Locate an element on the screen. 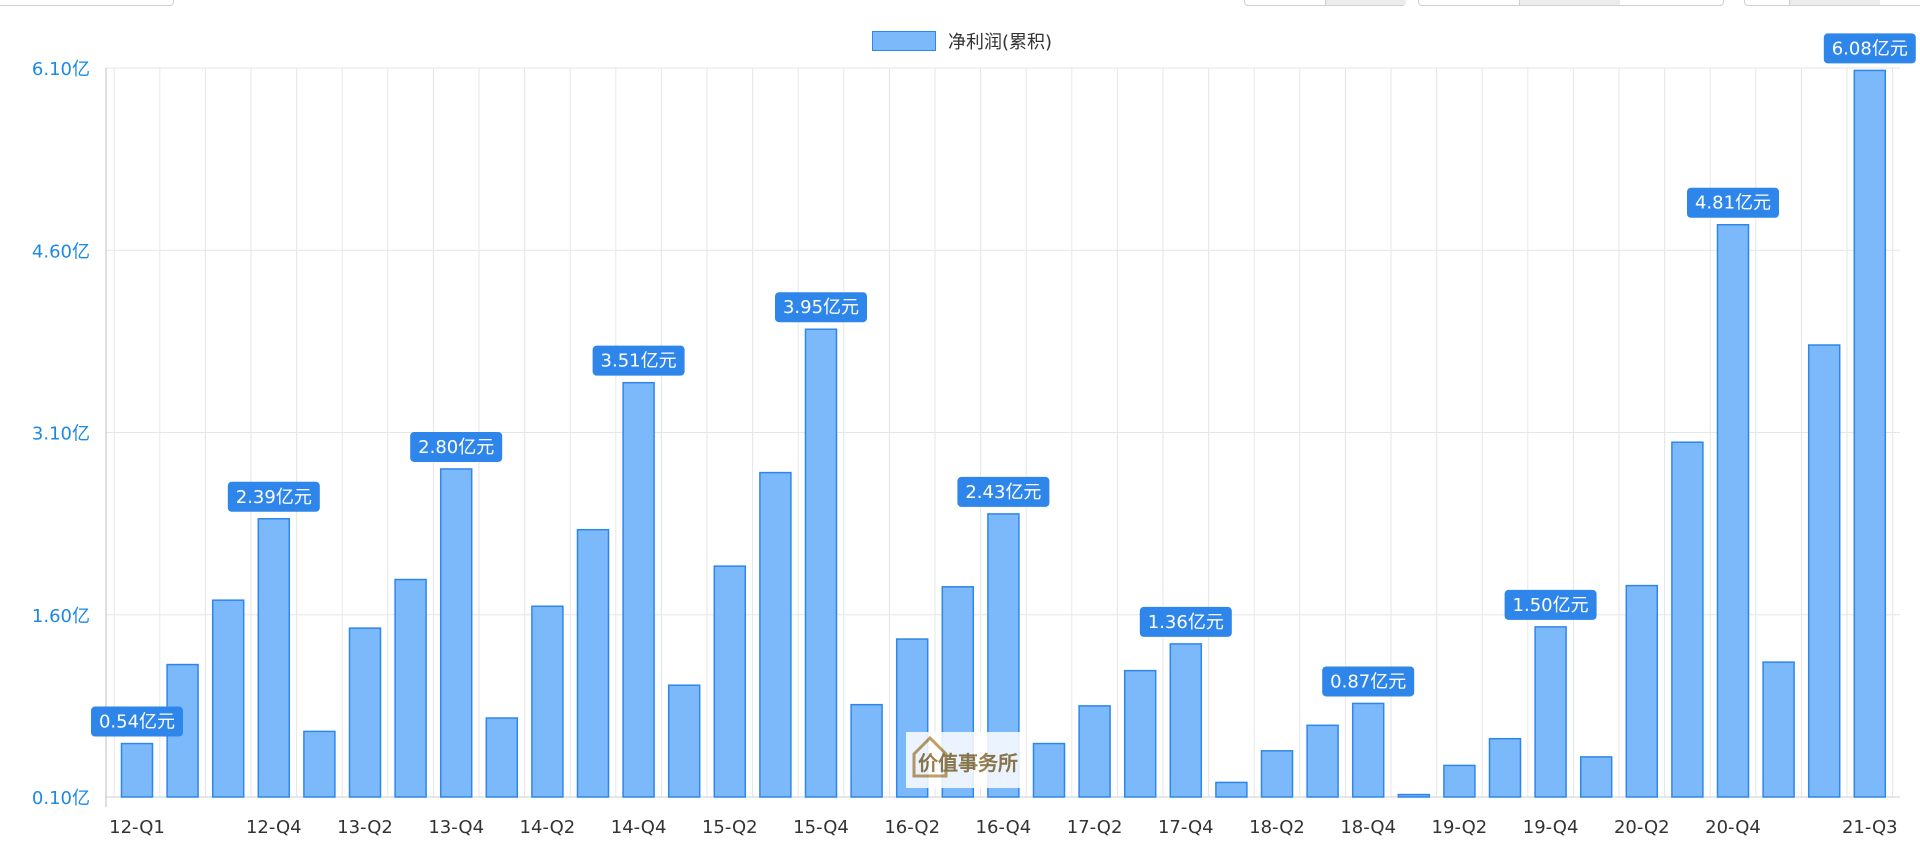  y-tick-label: 1.60亿 is located at coordinates (61, 616).